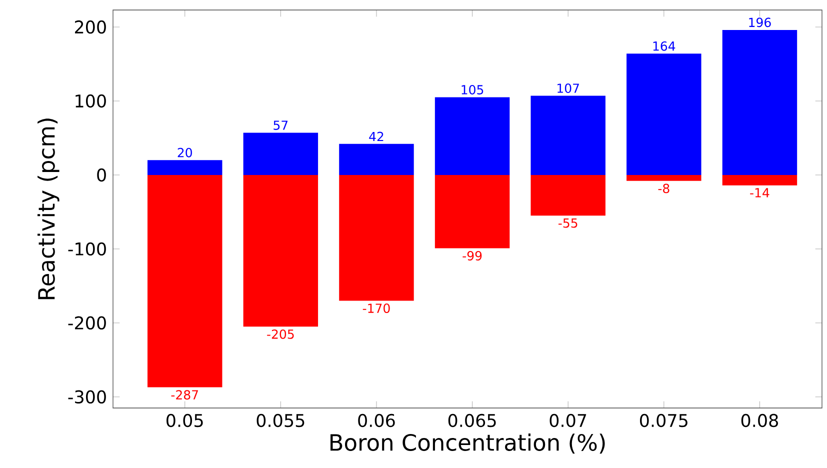 The width and height of the screenshot is (827, 468). What do you see at coordinates (49, 209) in the screenshot?
I see `y-axis-title: Reactivity (pcm)` at bounding box center [49, 209].